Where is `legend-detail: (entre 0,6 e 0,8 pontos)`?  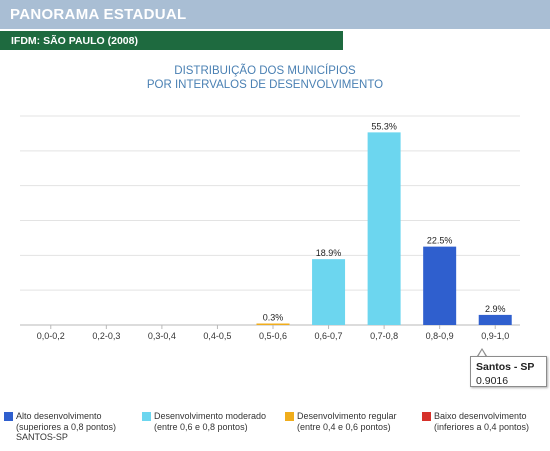 legend-detail: (entre 0,6 e 0,8 pontos) is located at coordinates (201, 426).